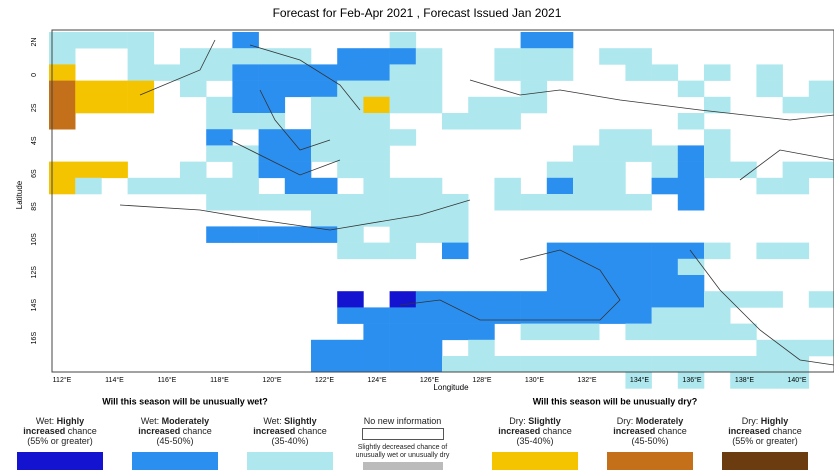 This screenshot has width=834, height=470. Describe the element at coordinates (534, 380) in the screenshot. I see `x-tick-label: 130°E` at that location.